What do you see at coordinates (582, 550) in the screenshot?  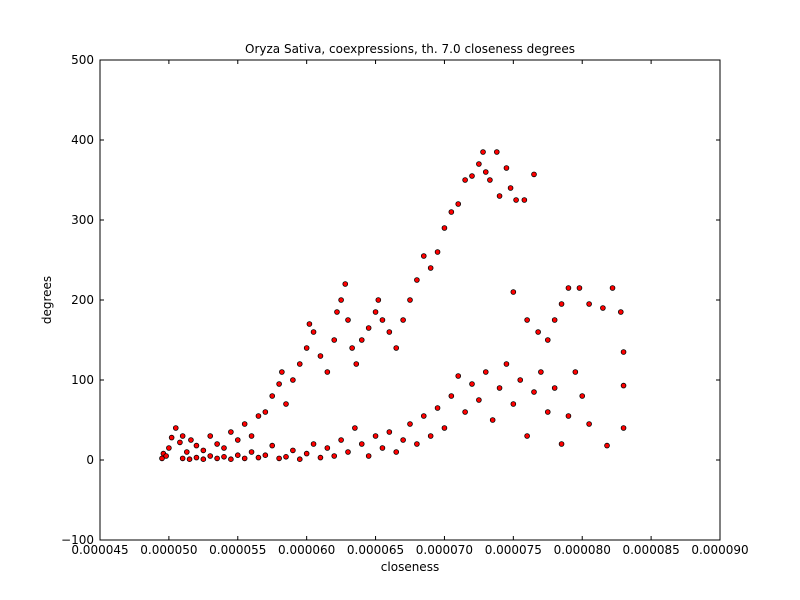 I see `x-tick-label: 0.000080` at bounding box center [582, 550].